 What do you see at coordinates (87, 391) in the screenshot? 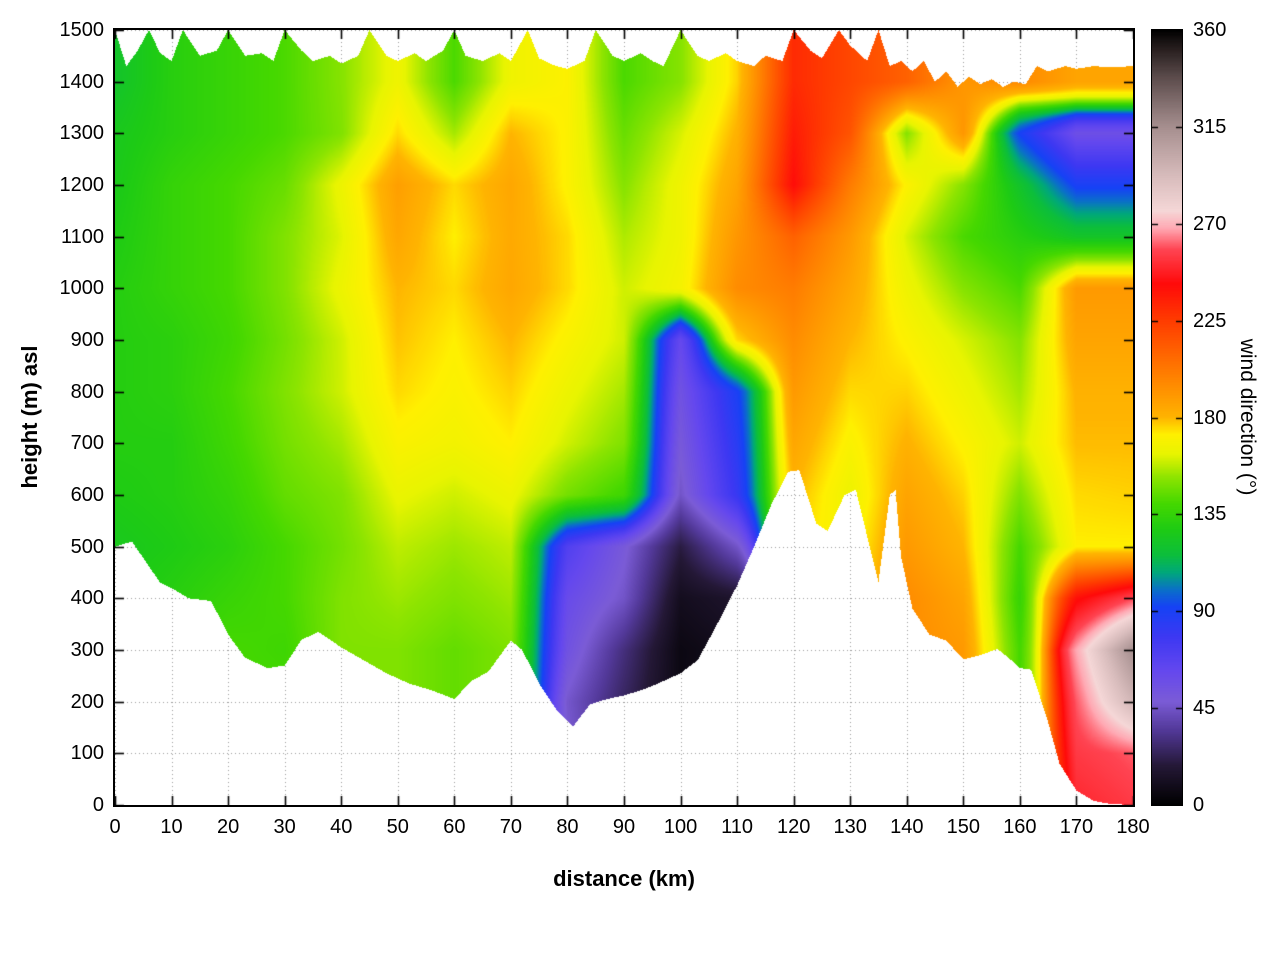
I see `y-tick-label: 800` at bounding box center [87, 391].